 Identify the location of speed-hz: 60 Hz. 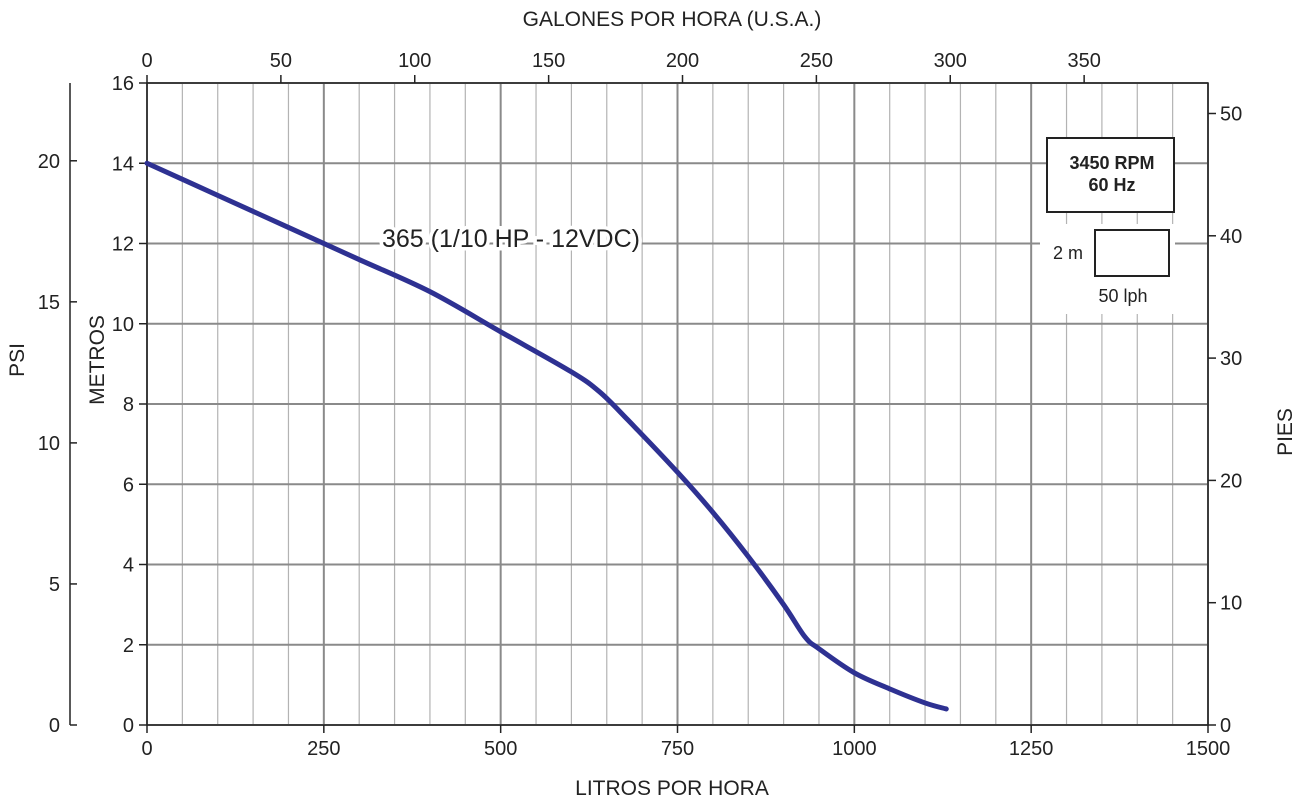
(1111, 185).